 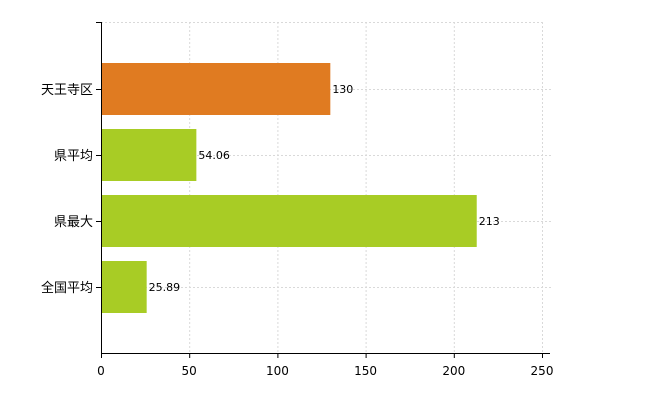 What do you see at coordinates (73, 222) in the screenshot?
I see `category-label-2: 県最大` at bounding box center [73, 222].